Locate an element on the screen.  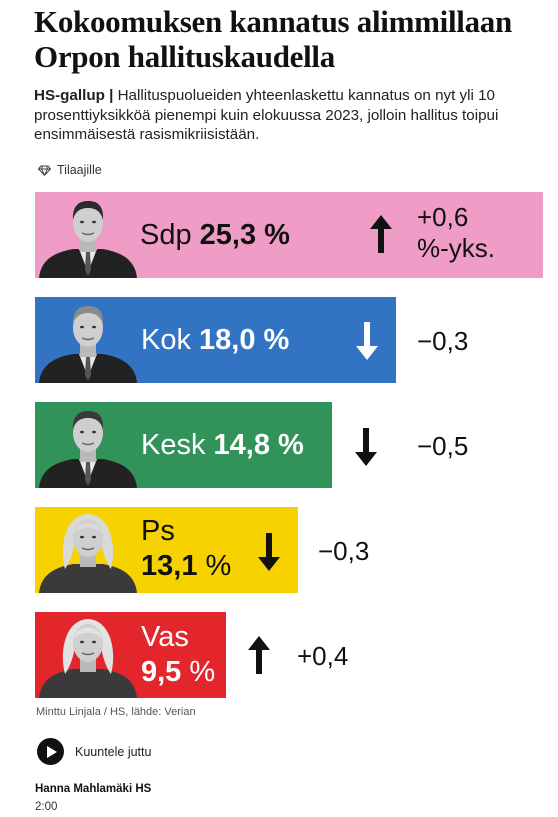
party-name: Kok is located at coordinates (166, 340).